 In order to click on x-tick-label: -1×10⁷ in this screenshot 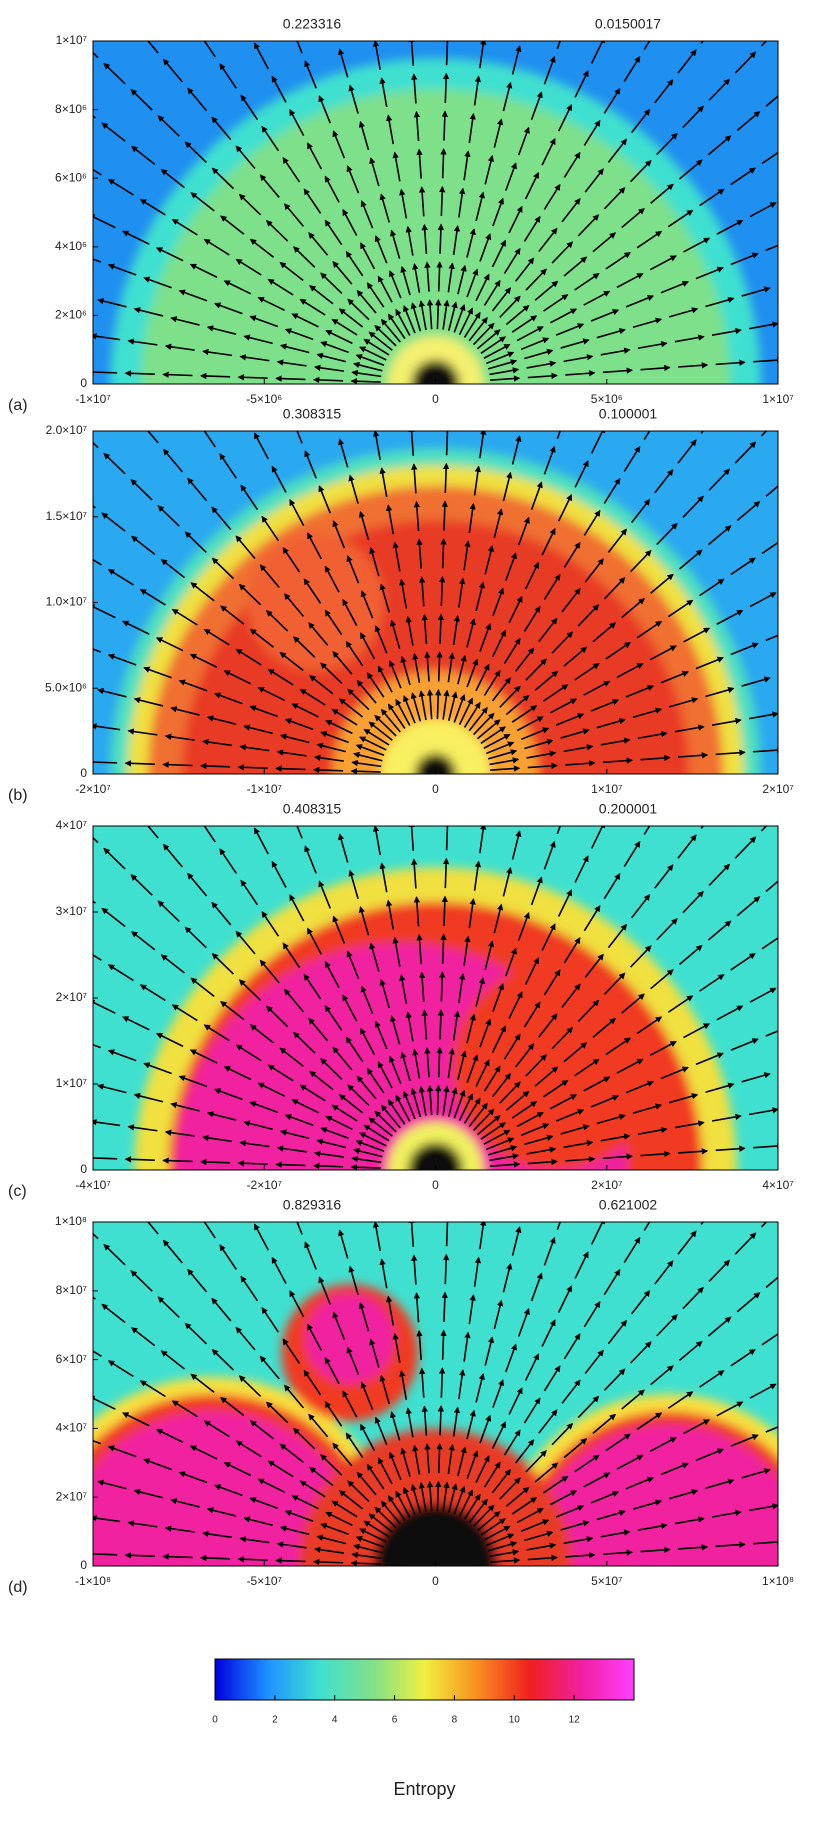, I will do `click(92, 399)`.